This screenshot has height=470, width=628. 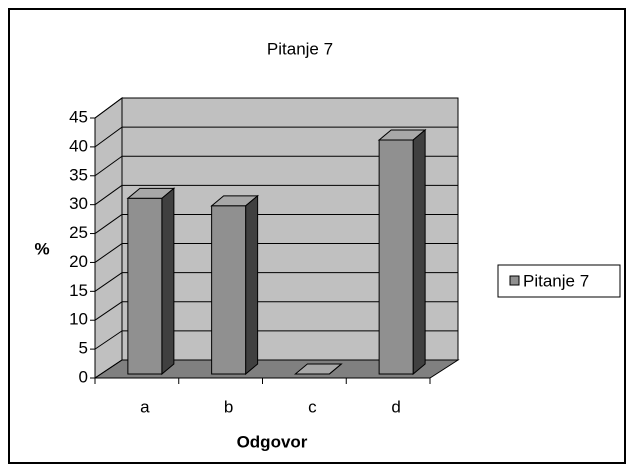 What do you see at coordinates (514, 280) in the screenshot?
I see `legend-swatch` at bounding box center [514, 280].